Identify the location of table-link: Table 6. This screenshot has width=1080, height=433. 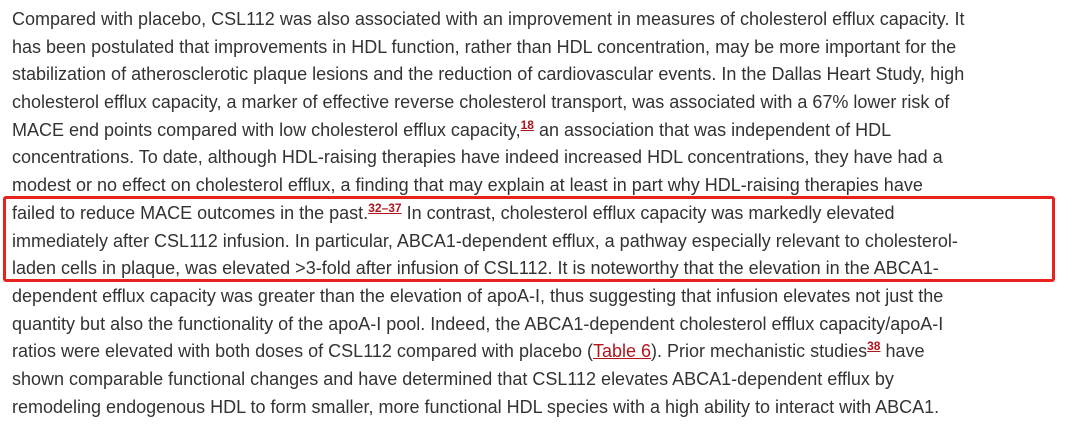
(622, 351).